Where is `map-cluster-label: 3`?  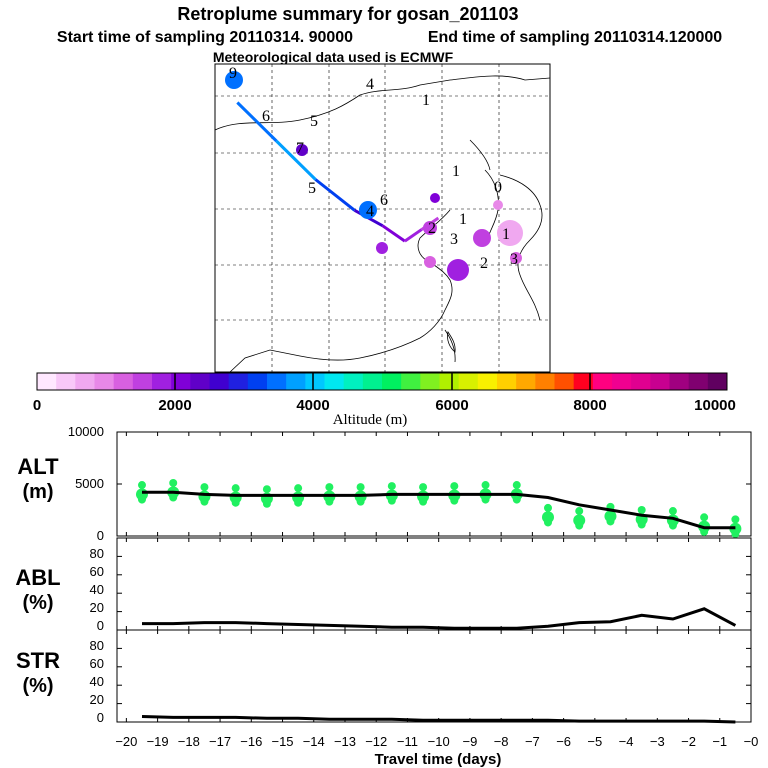
map-cluster-label: 3 is located at coordinates (454, 239).